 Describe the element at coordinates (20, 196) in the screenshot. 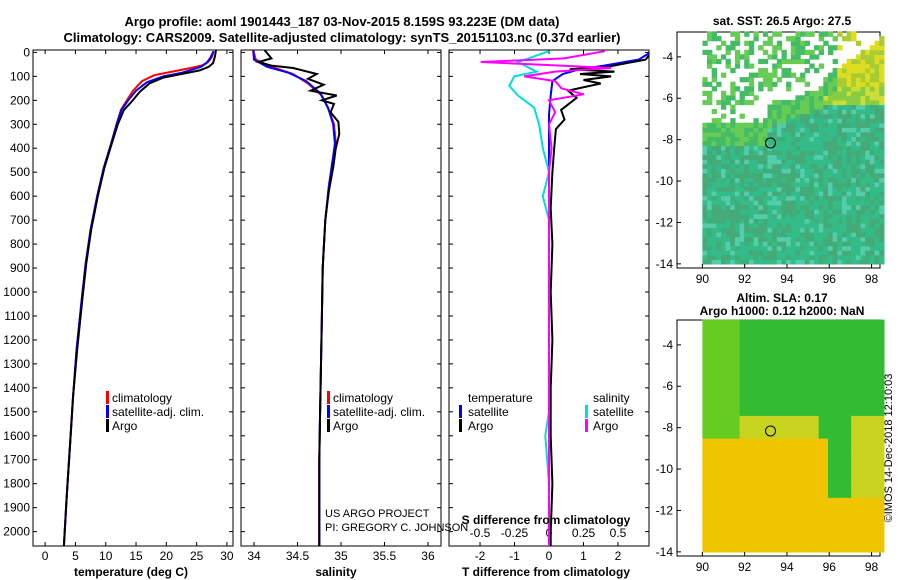

I see `depth-tick-label: 600` at that location.